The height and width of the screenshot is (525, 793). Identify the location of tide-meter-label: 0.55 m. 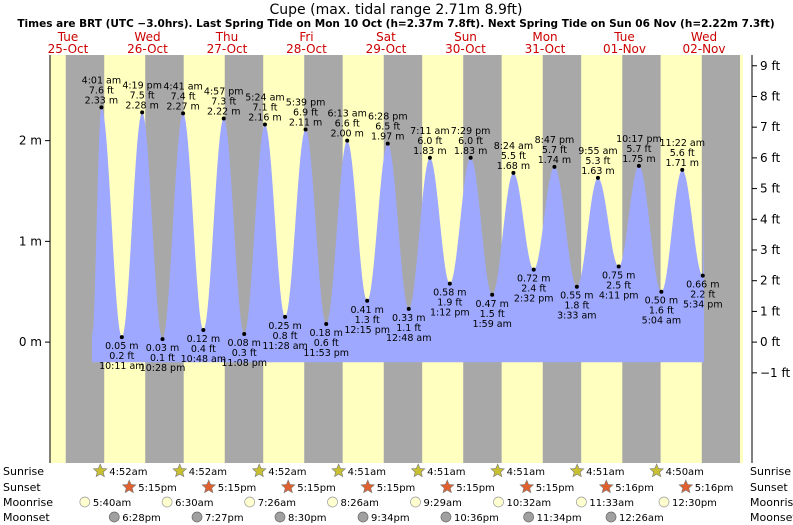
(576, 296).